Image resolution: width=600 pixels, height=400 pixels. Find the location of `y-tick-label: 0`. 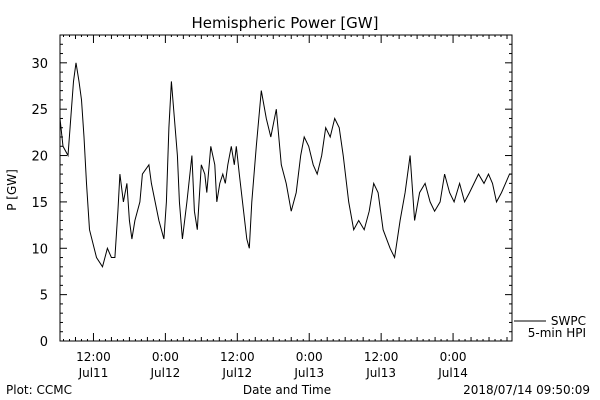

y-tick-label: 0 is located at coordinates (44, 342).